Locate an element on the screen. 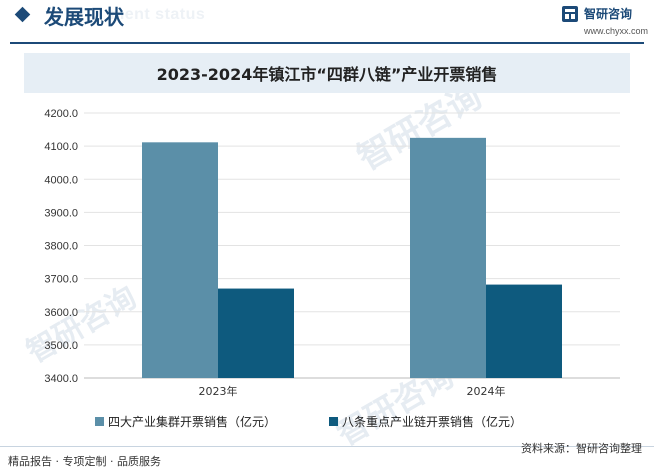 The image size is (654, 474). chart-title-band: 2023-2024年镇江市“四群八链”产业开票销售 is located at coordinates (327, 73).